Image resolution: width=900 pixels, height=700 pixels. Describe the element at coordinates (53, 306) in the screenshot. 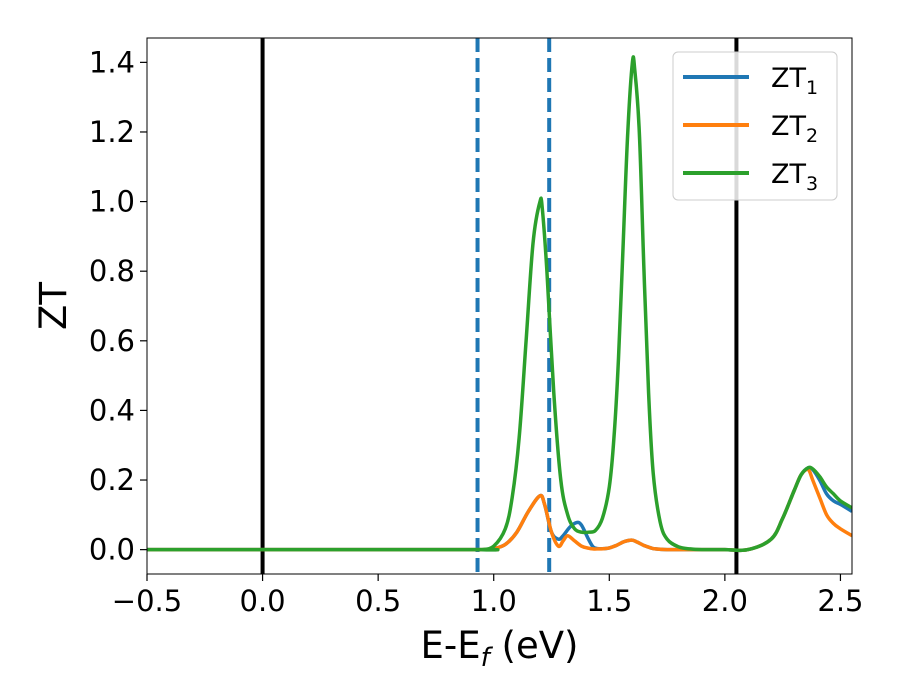

I see `y-axis-label: ZT` at that location.